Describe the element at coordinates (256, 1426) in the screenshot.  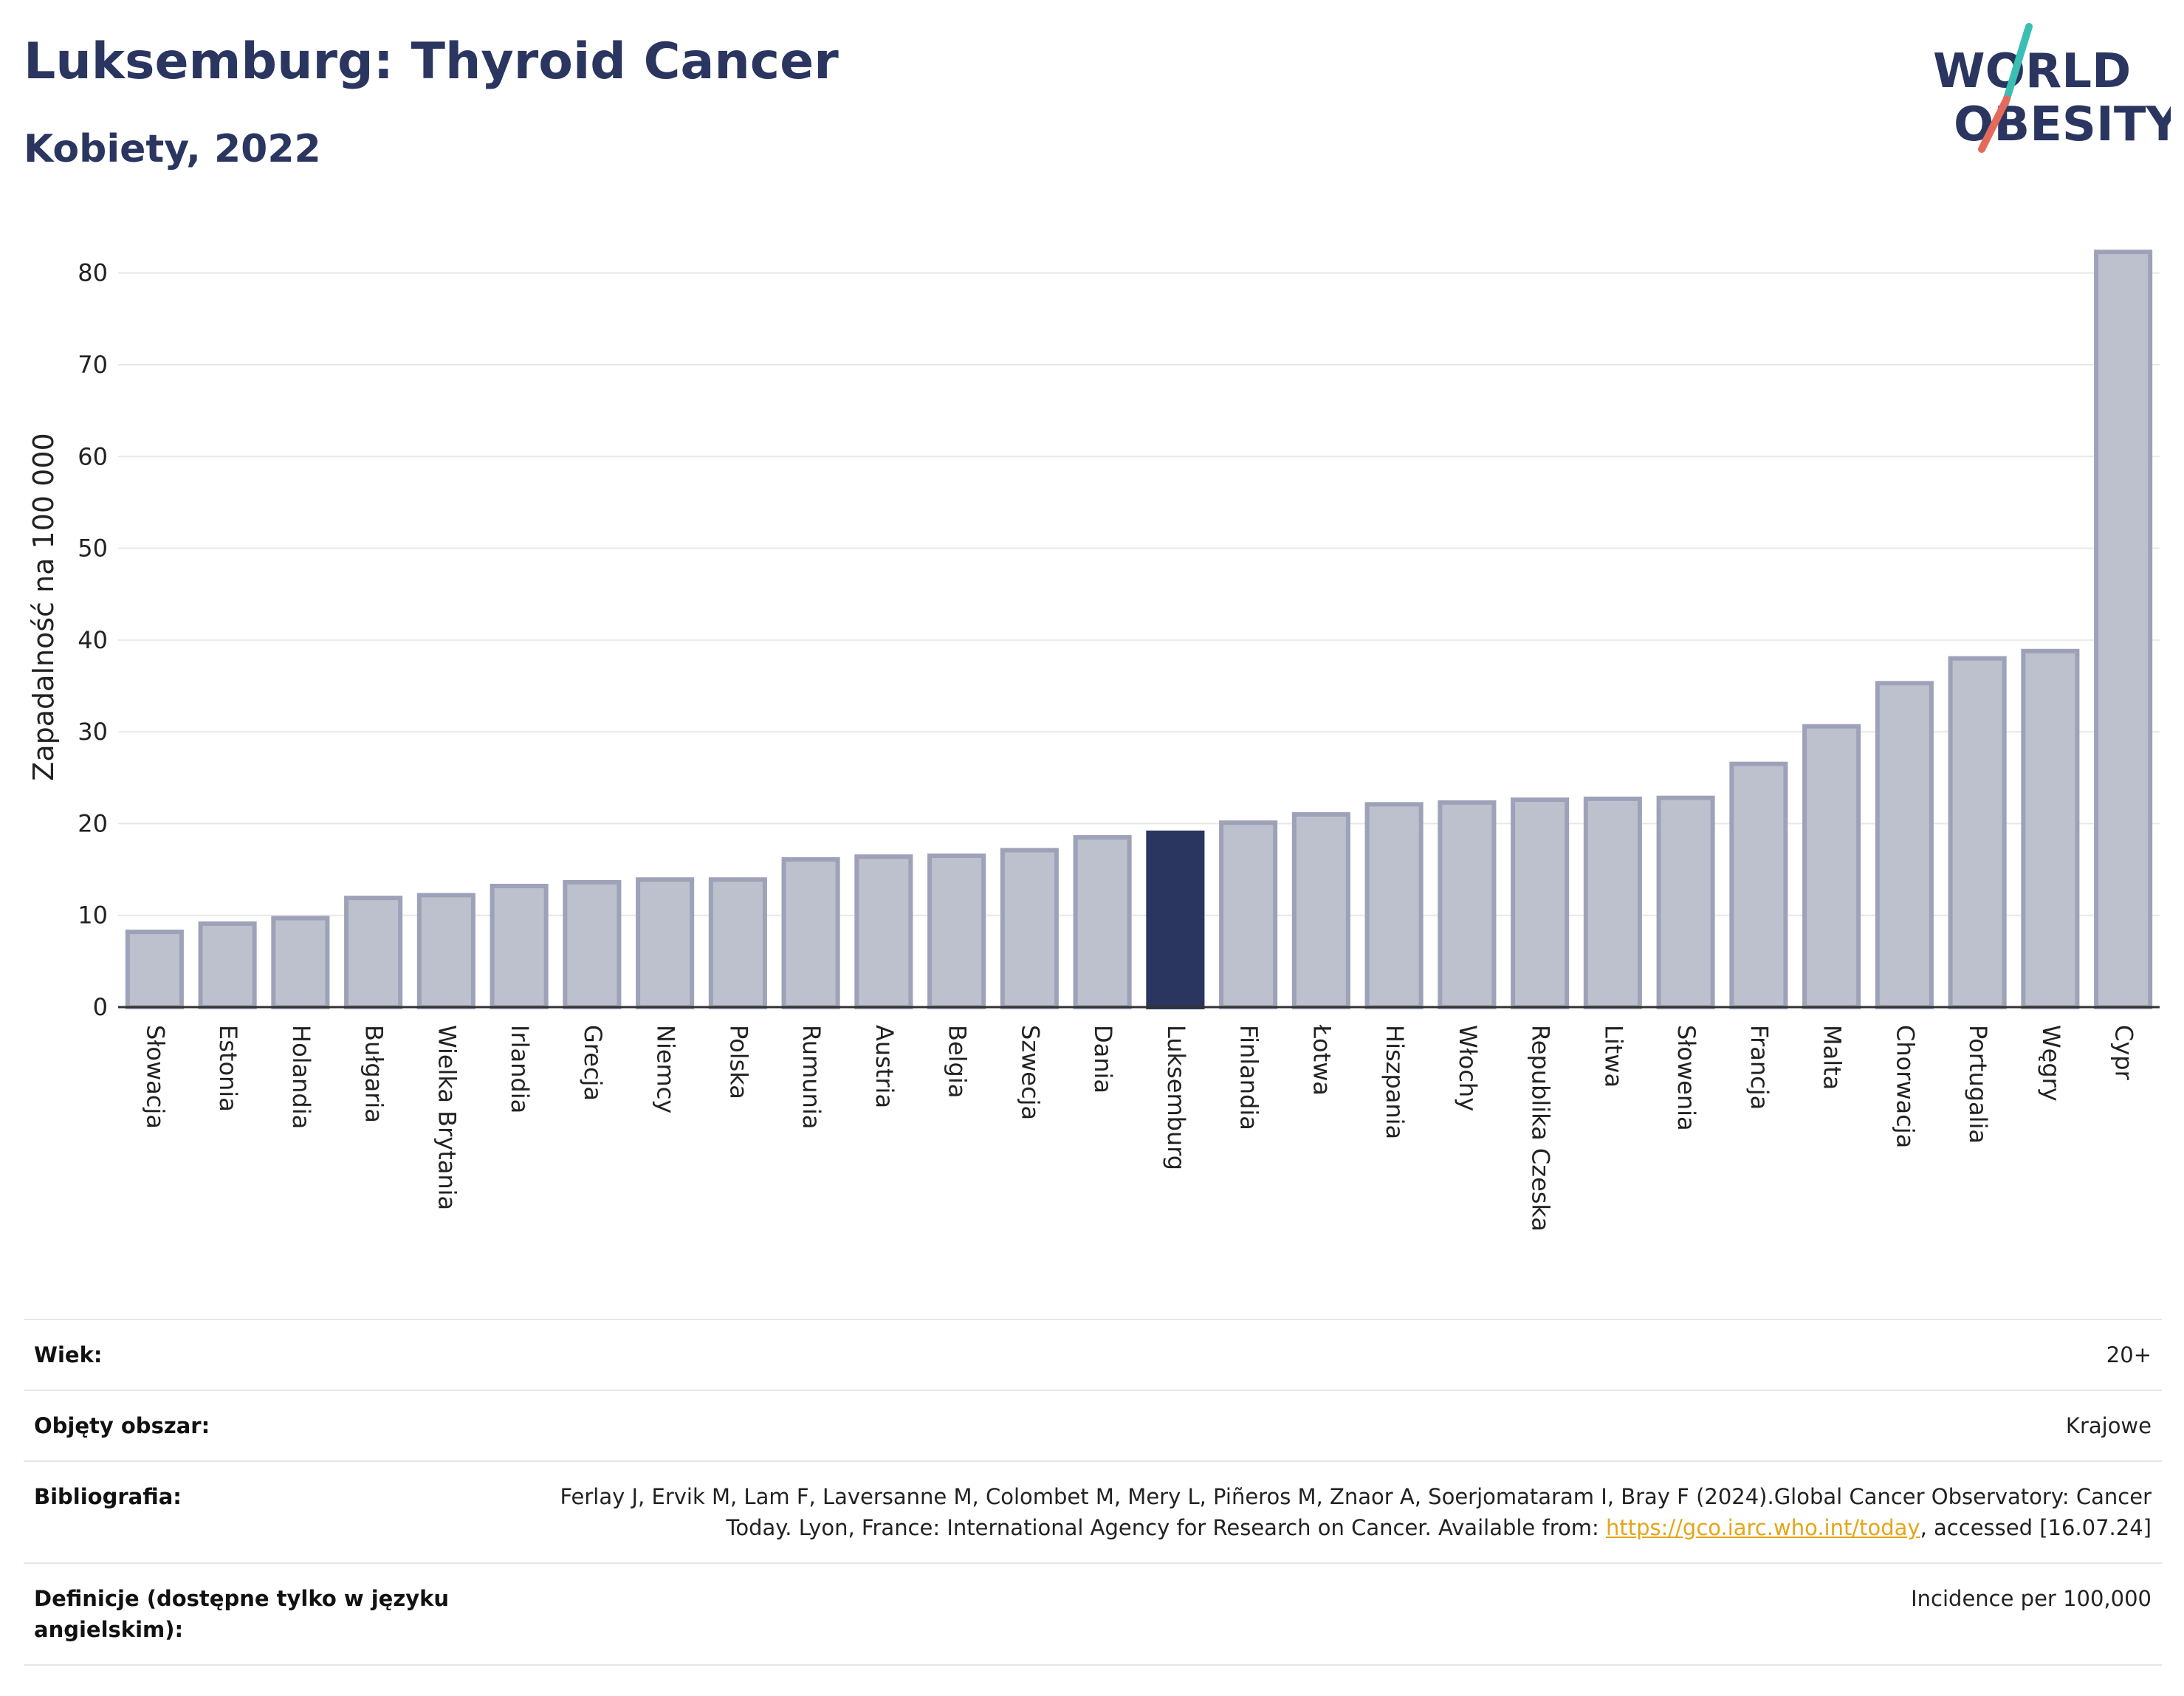
I see `meta-label-coverage: Objęty obszar:` at that location.